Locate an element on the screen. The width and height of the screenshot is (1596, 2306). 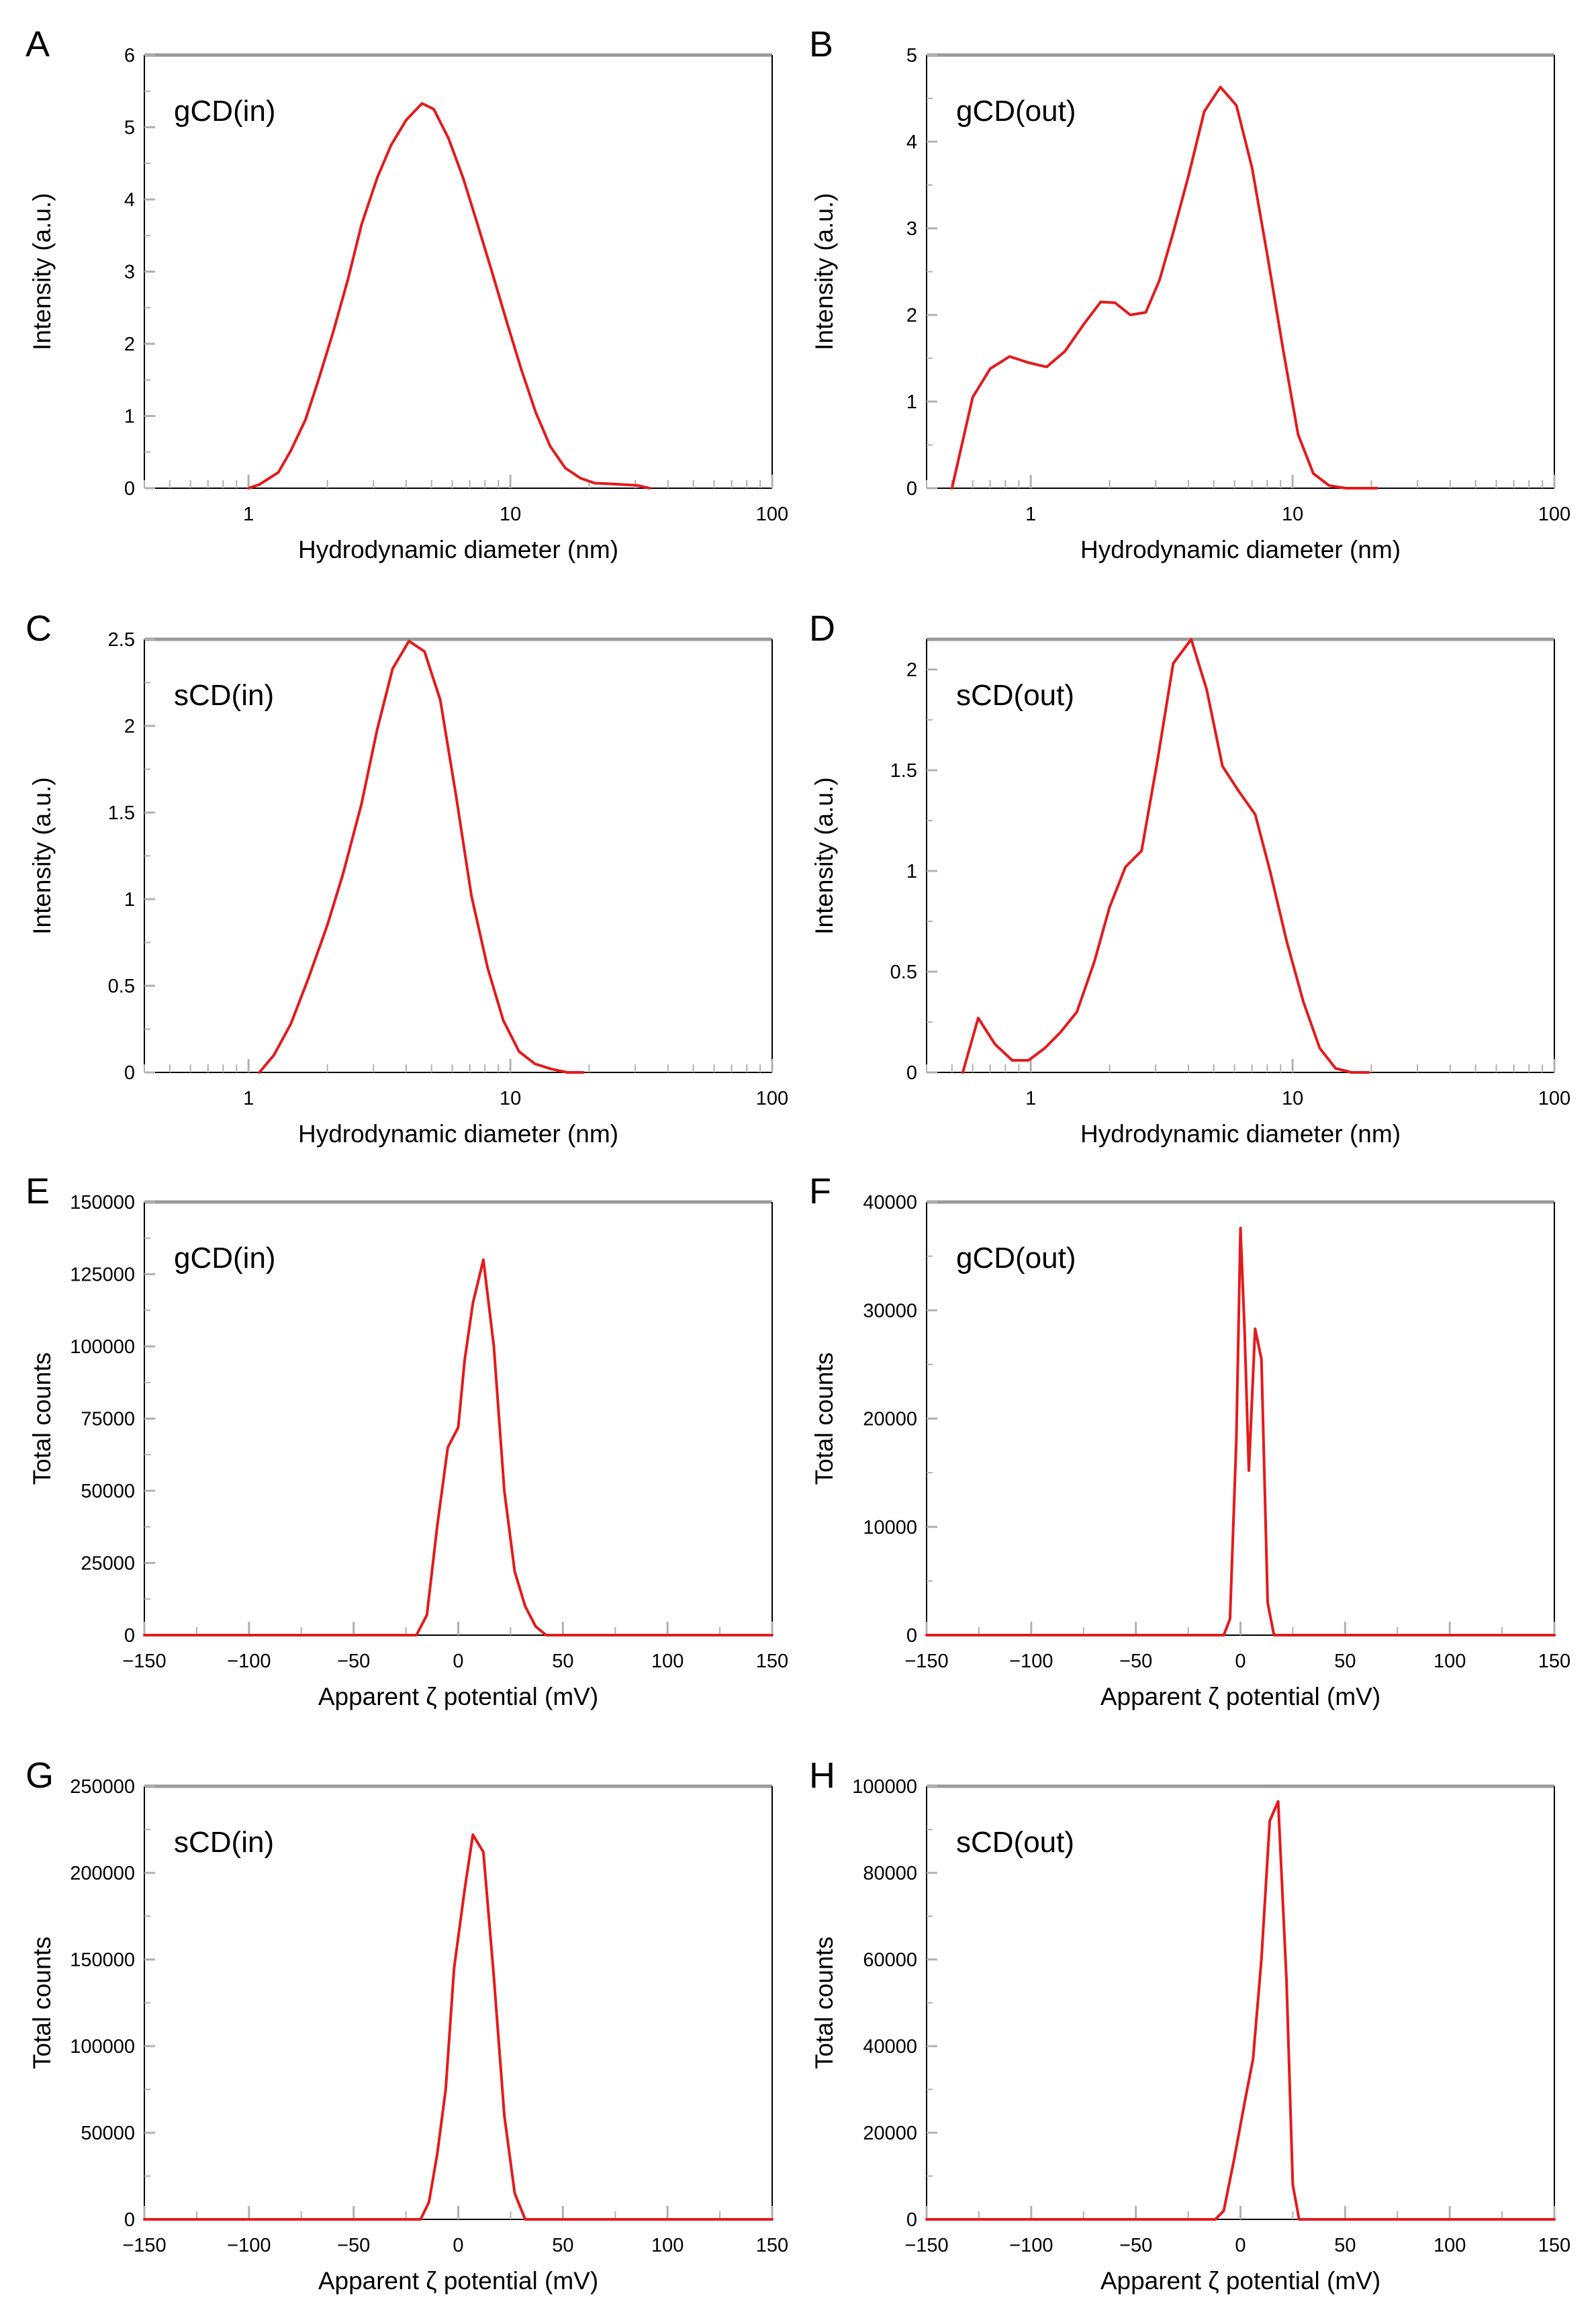
y-tick-label: 2.5 is located at coordinates (121, 640).